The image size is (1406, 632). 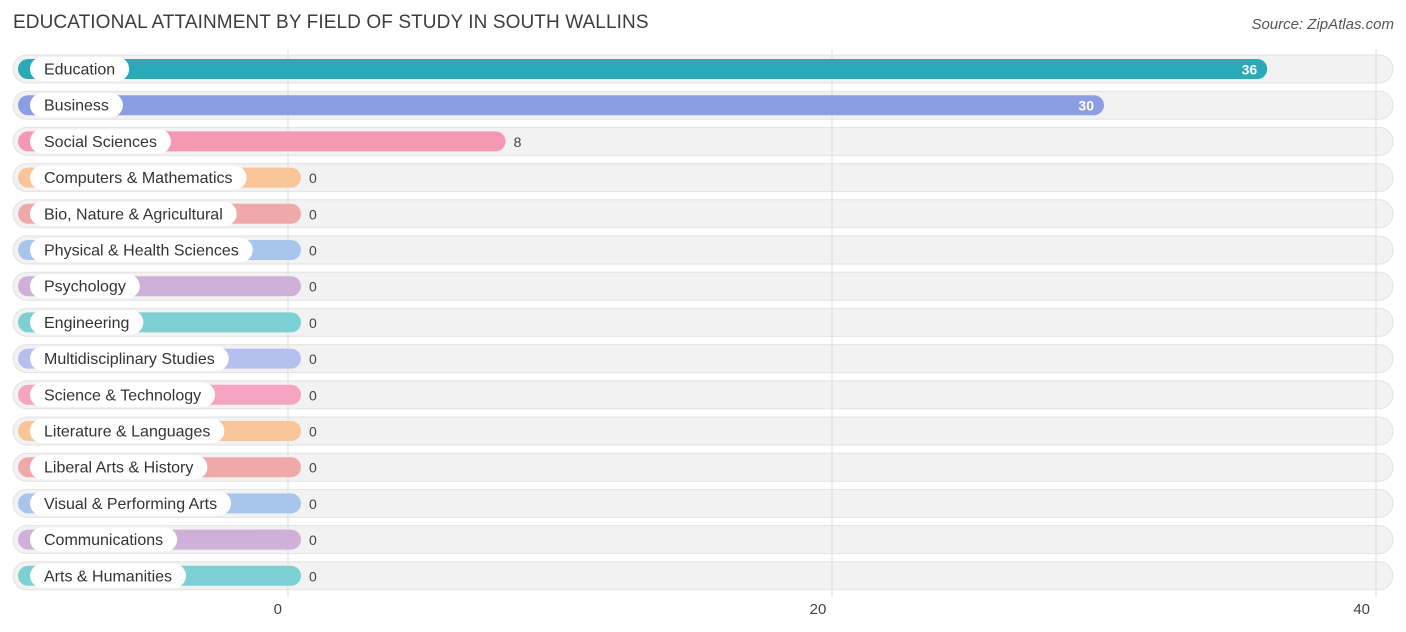 What do you see at coordinates (278, 609) in the screenshot?
I see `x-tick-label: 0` at bounding box center [278, 609].